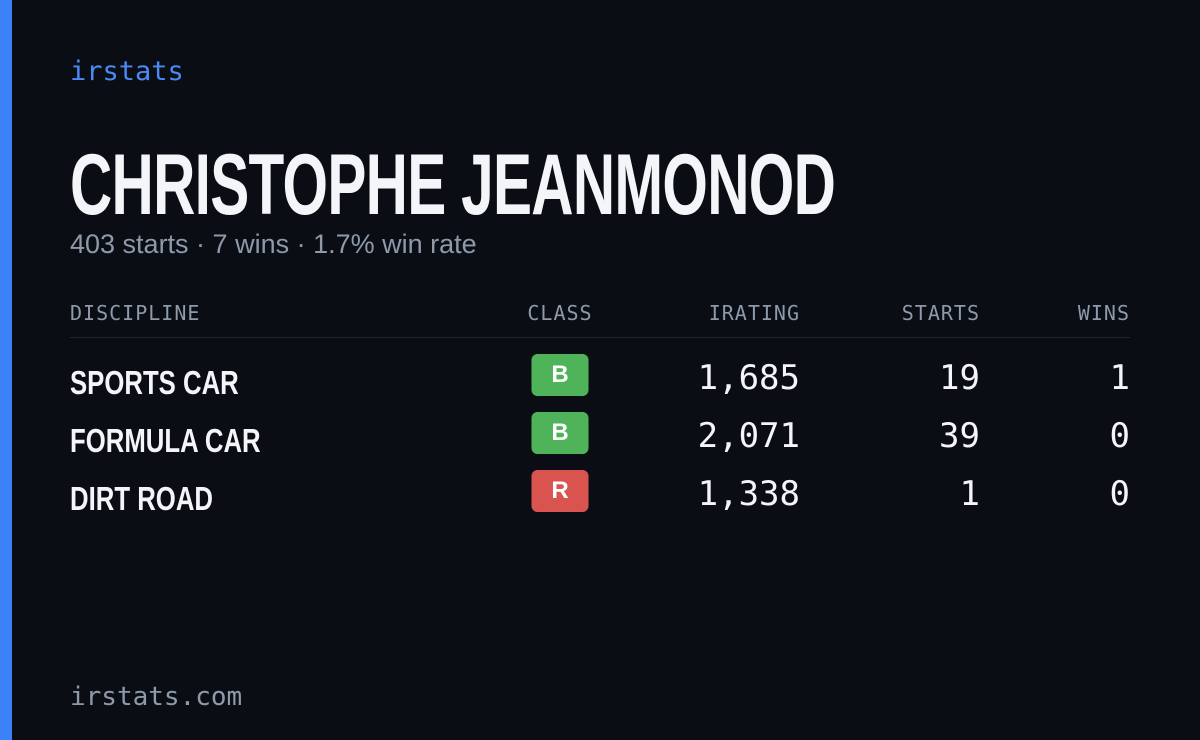 The image size is (1200, 740). What do you see at coordinates (560, 491) in the screenshot?
I see `class-badge: R` at bounding box center [560, 491].